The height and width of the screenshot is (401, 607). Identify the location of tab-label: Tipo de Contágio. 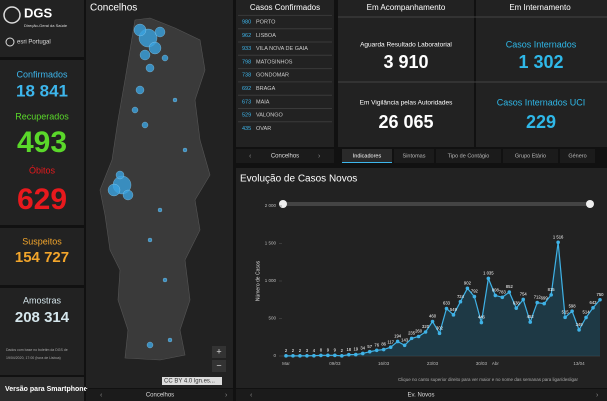
(469, 156).